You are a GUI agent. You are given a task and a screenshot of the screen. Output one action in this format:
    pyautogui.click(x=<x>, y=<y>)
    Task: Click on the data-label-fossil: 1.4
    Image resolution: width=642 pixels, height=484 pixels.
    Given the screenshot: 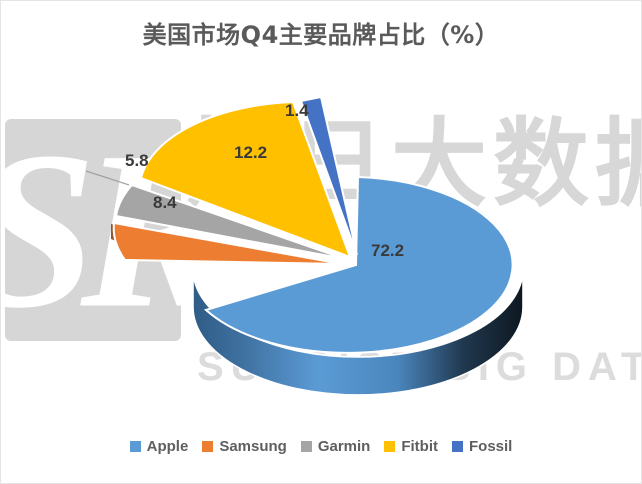 What is the action you would take?
    pyautogui.click(x=297, y=110)
    